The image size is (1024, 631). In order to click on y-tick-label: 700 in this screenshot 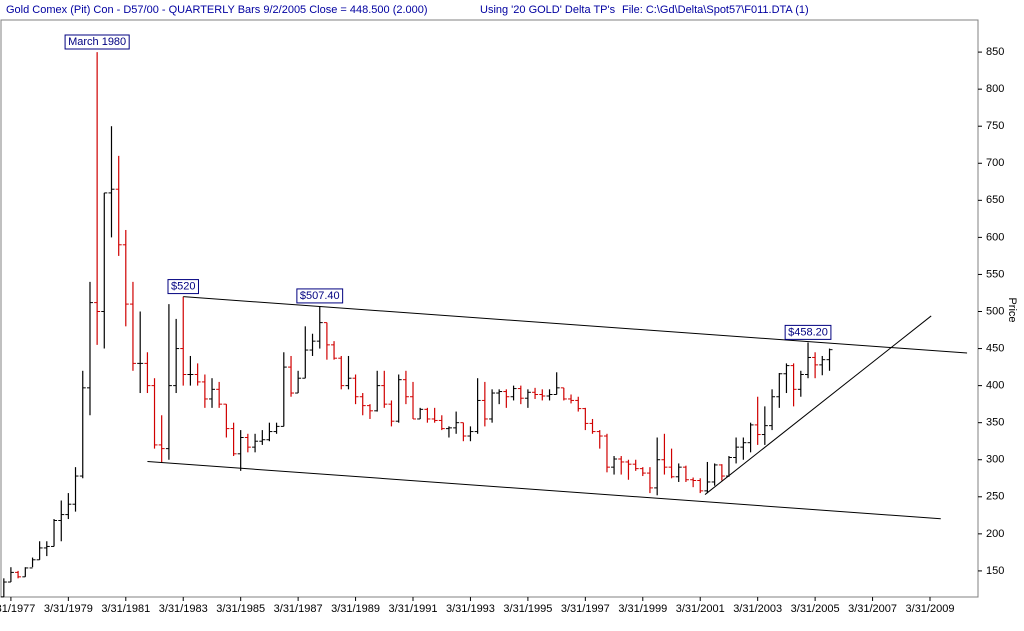, I will do `click(995, 163)`.